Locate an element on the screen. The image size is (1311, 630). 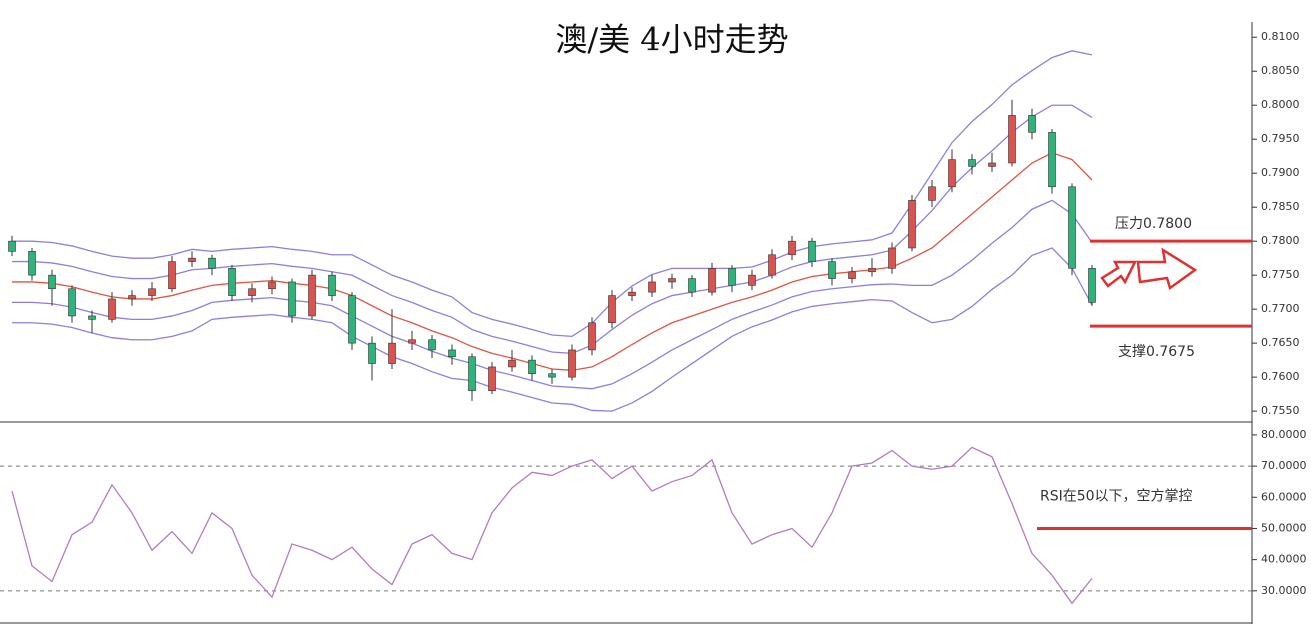
y-tick-label: 0.7800 is located at coordinates (1280, 240).